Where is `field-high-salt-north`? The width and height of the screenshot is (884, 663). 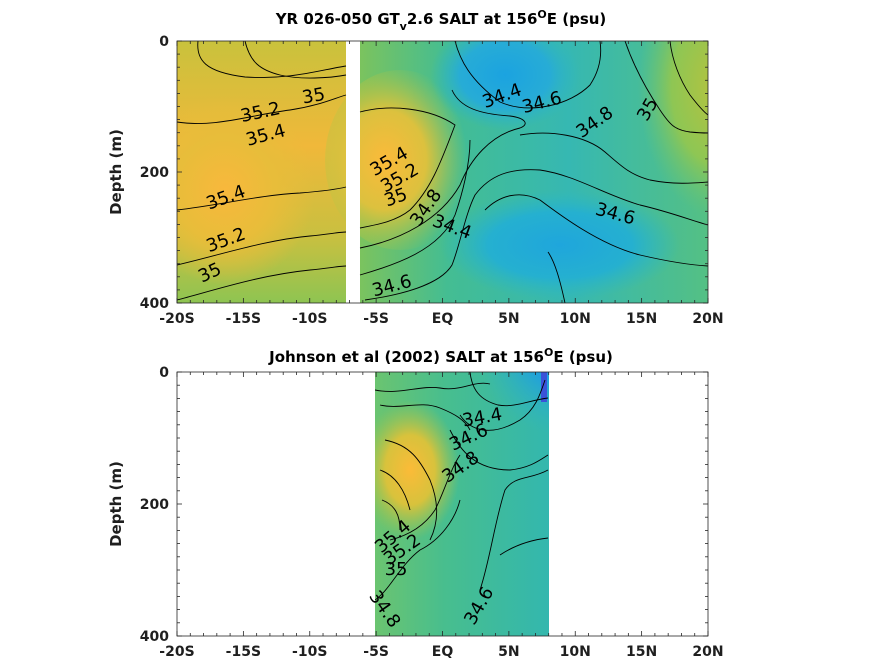 field-high-salt-north is located at coordinates (659, 135).